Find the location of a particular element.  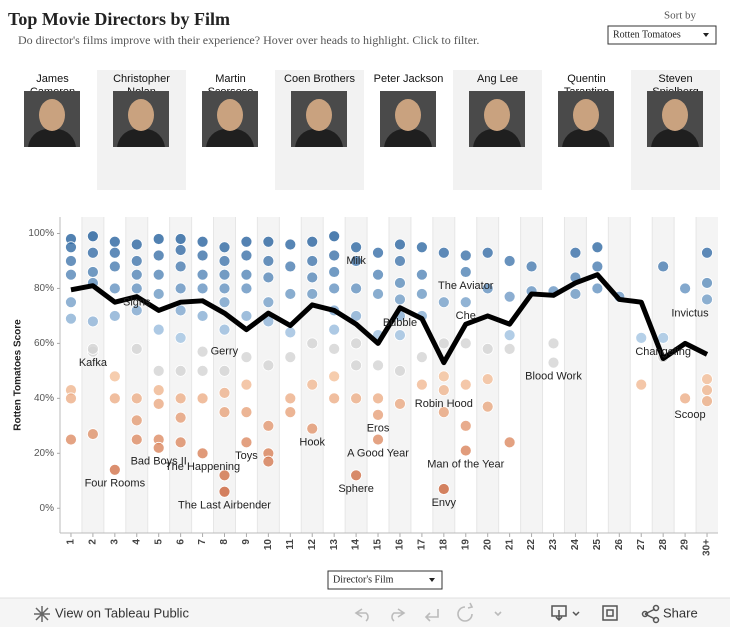

director-panel: Christopher Nolan is located at coordinates (141, 130).